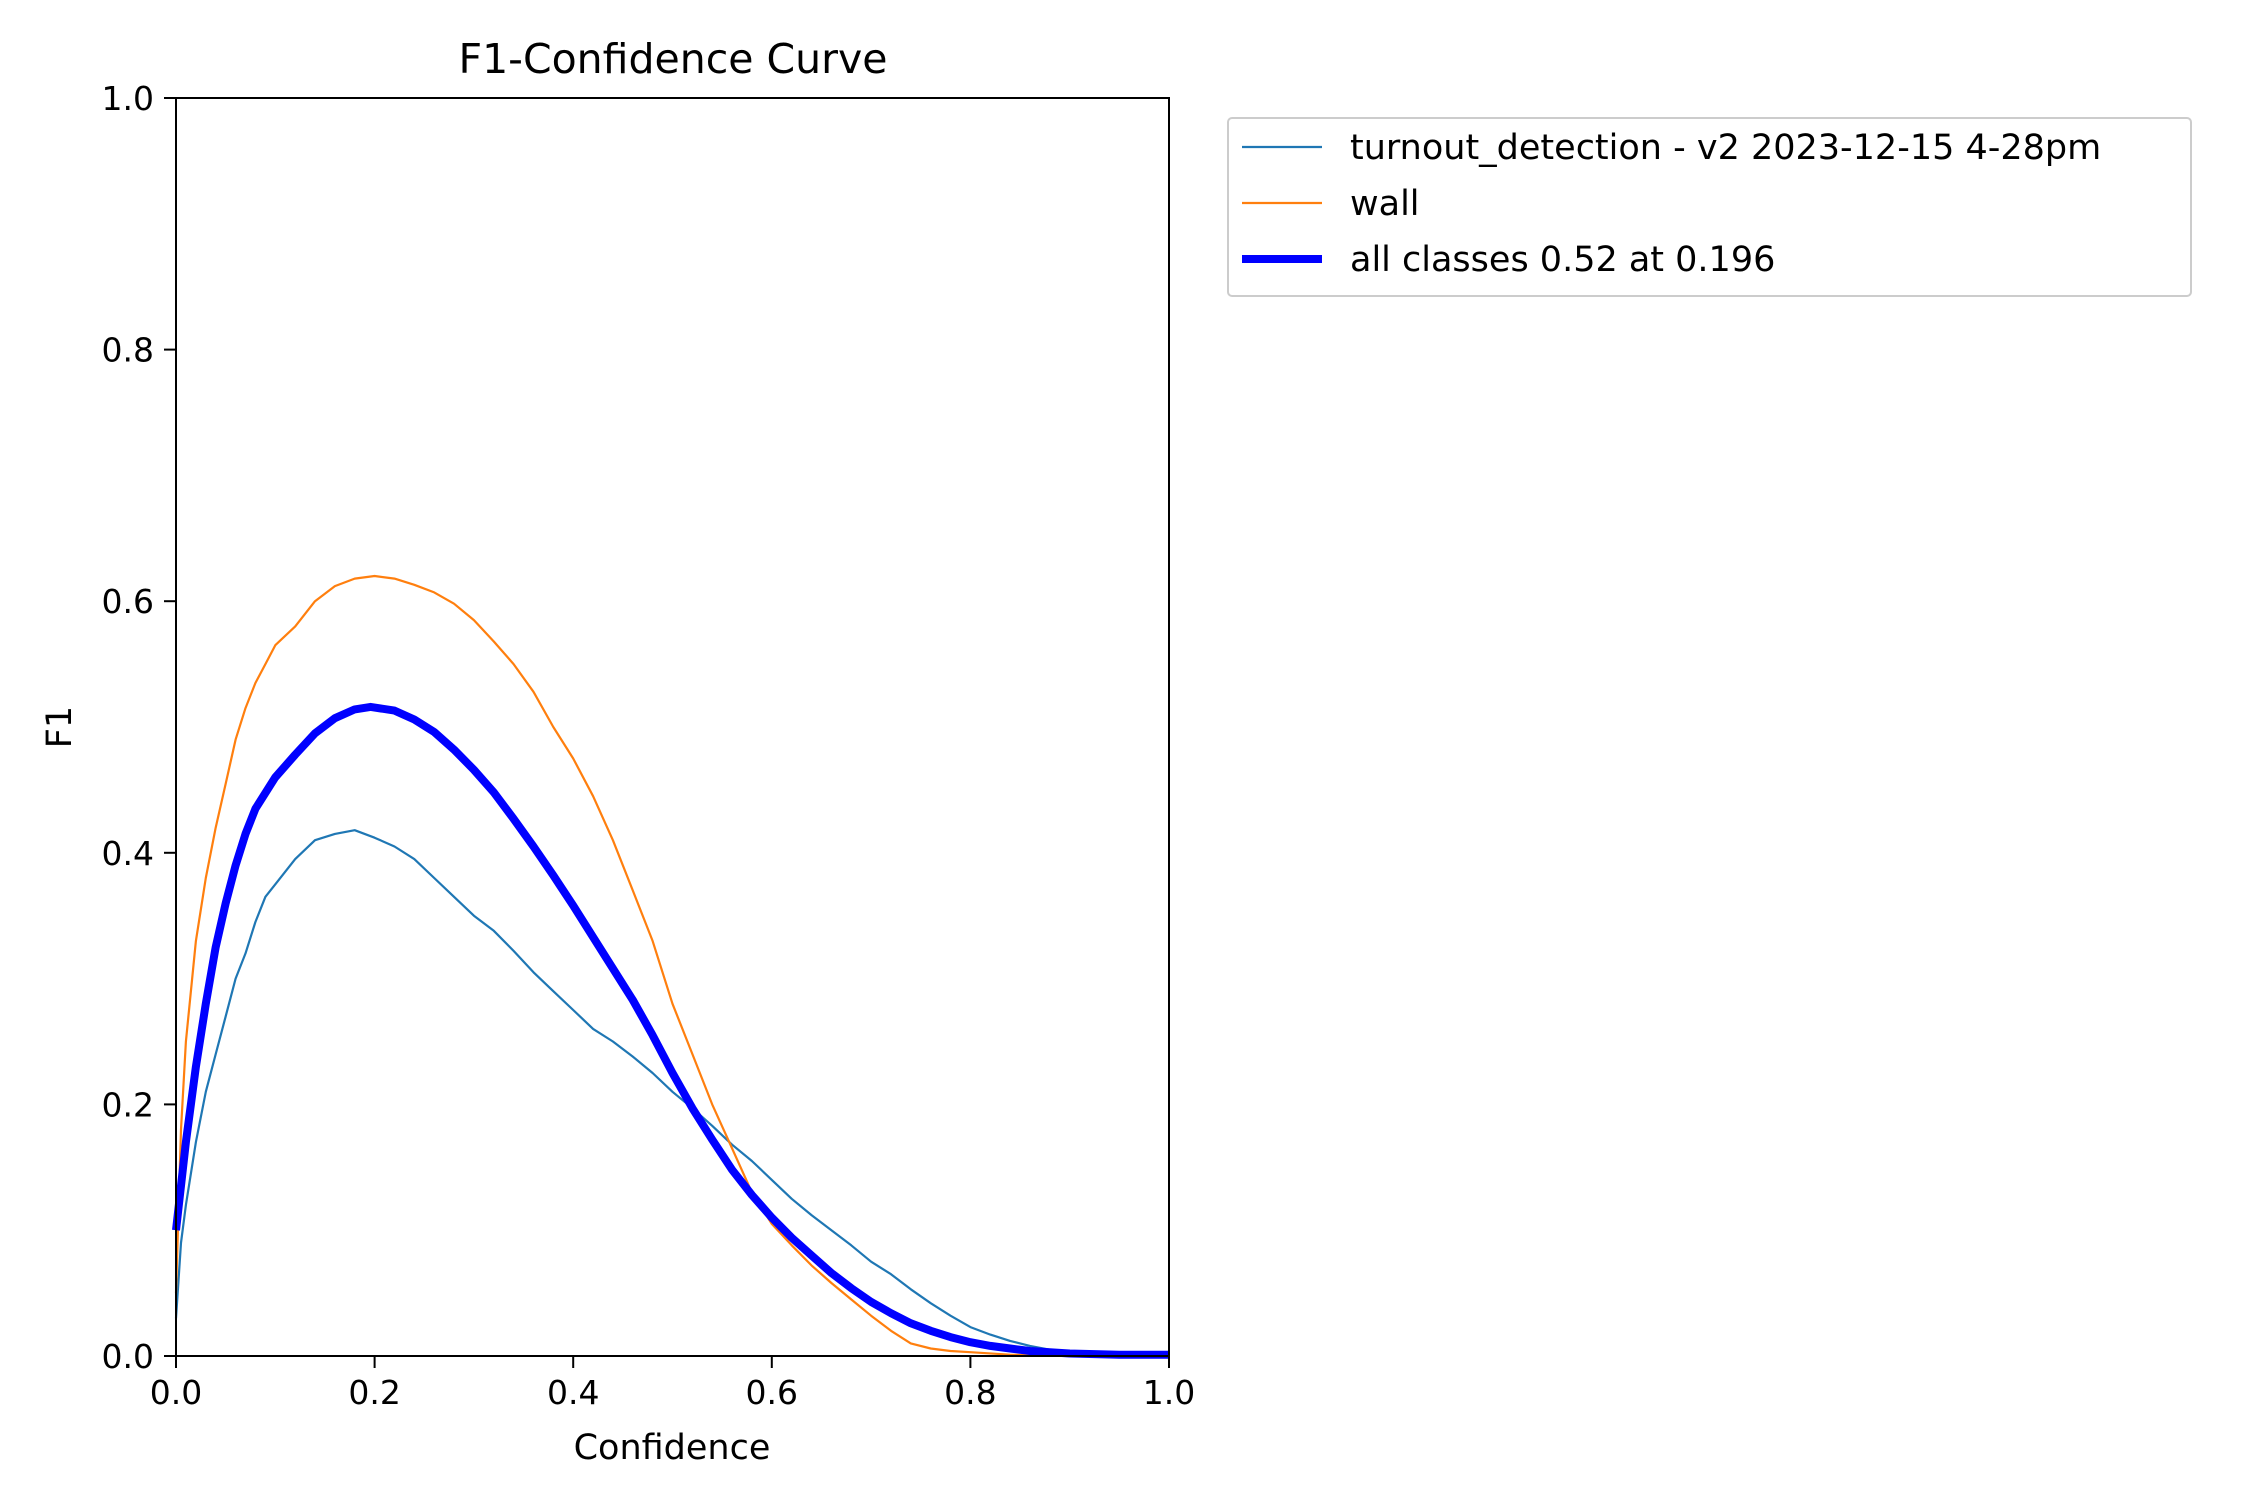  What do you see at coordinates (1562, 260) in the screenshot?
I see `legend-label: all classes 0.52 at 0.196` at bounding box center [1562, 260].